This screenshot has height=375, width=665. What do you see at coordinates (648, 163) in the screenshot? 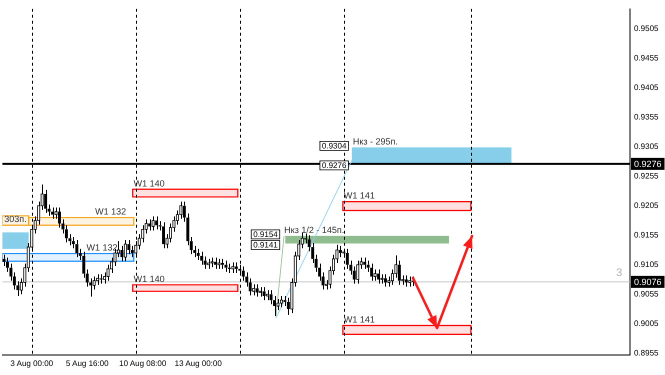
I see `ref-line-label: 0.9276` at bounding box center [648, 163].